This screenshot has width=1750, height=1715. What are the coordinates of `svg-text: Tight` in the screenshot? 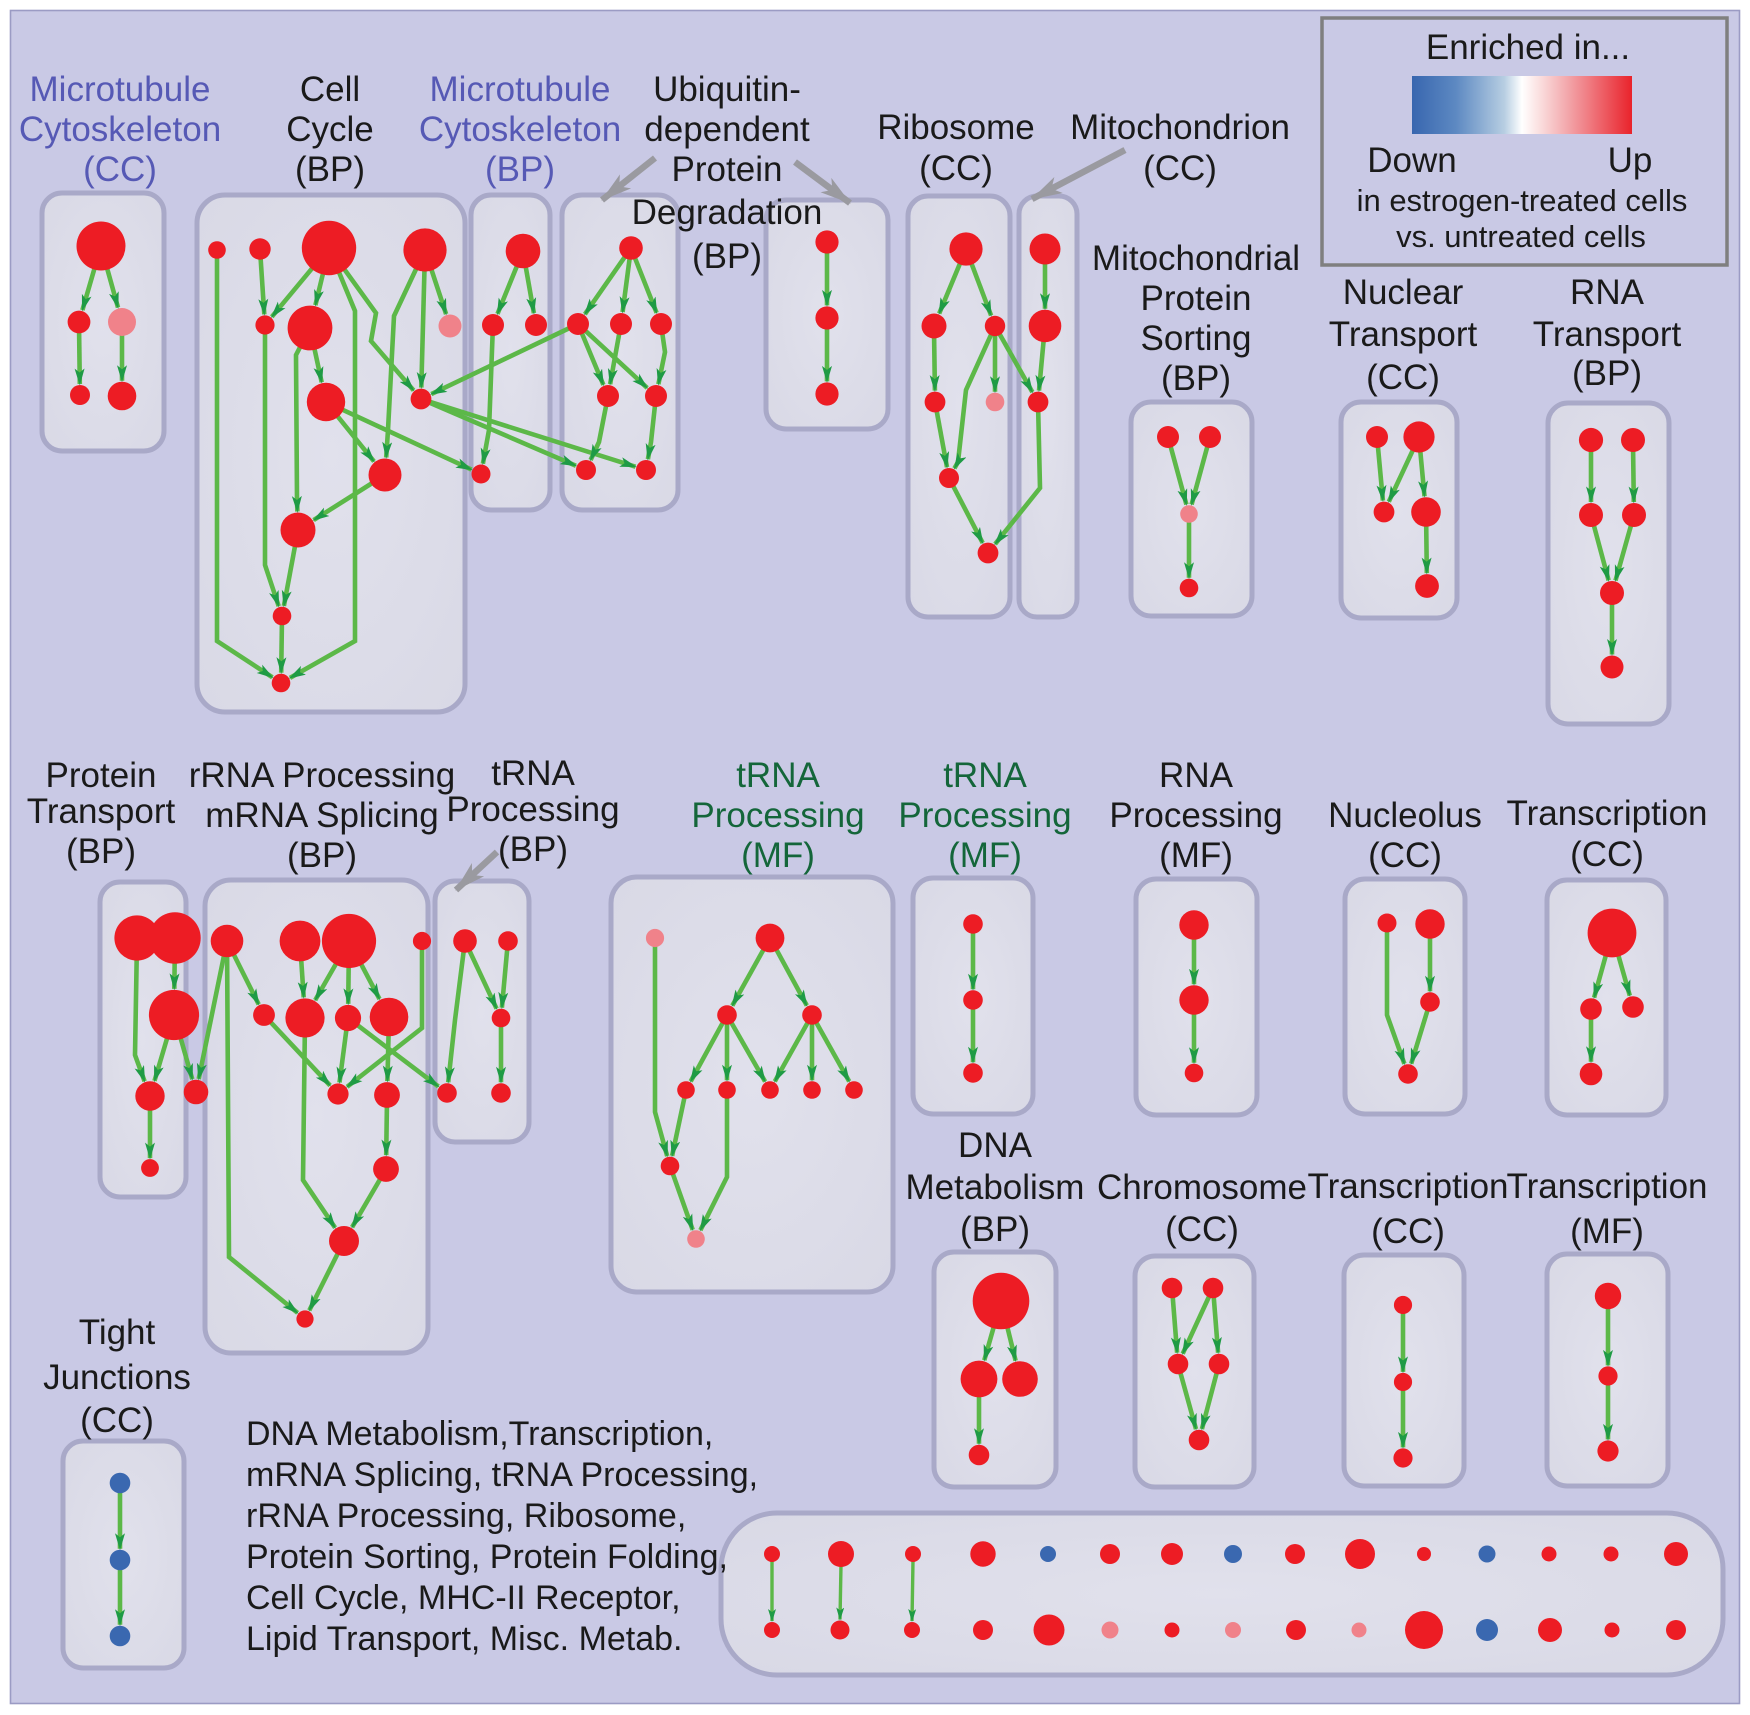 It's located at (117, 1332).